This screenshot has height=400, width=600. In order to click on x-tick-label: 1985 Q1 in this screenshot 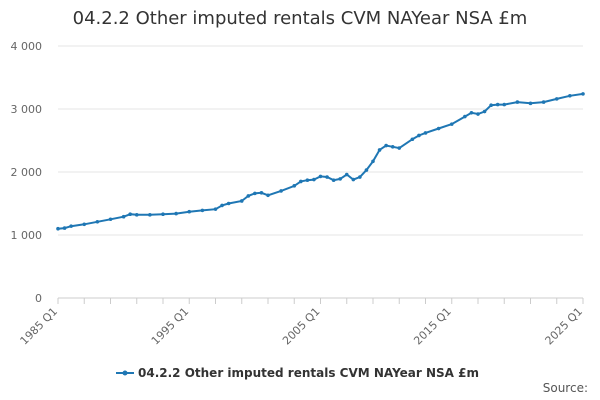, I will do `click(39, 326)`.